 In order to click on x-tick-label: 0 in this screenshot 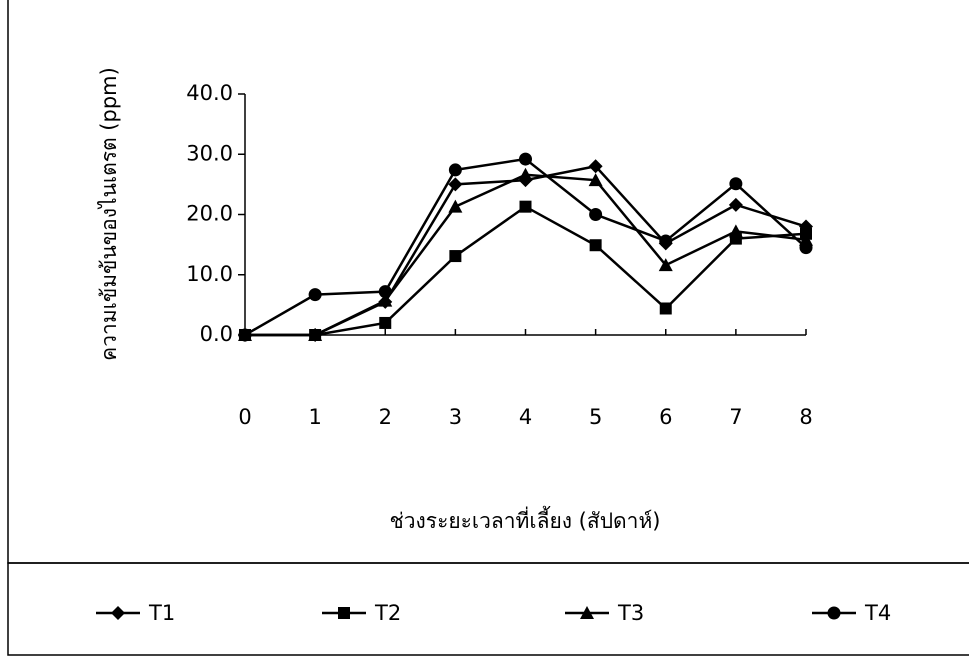, I will do `click(244, 417)`.